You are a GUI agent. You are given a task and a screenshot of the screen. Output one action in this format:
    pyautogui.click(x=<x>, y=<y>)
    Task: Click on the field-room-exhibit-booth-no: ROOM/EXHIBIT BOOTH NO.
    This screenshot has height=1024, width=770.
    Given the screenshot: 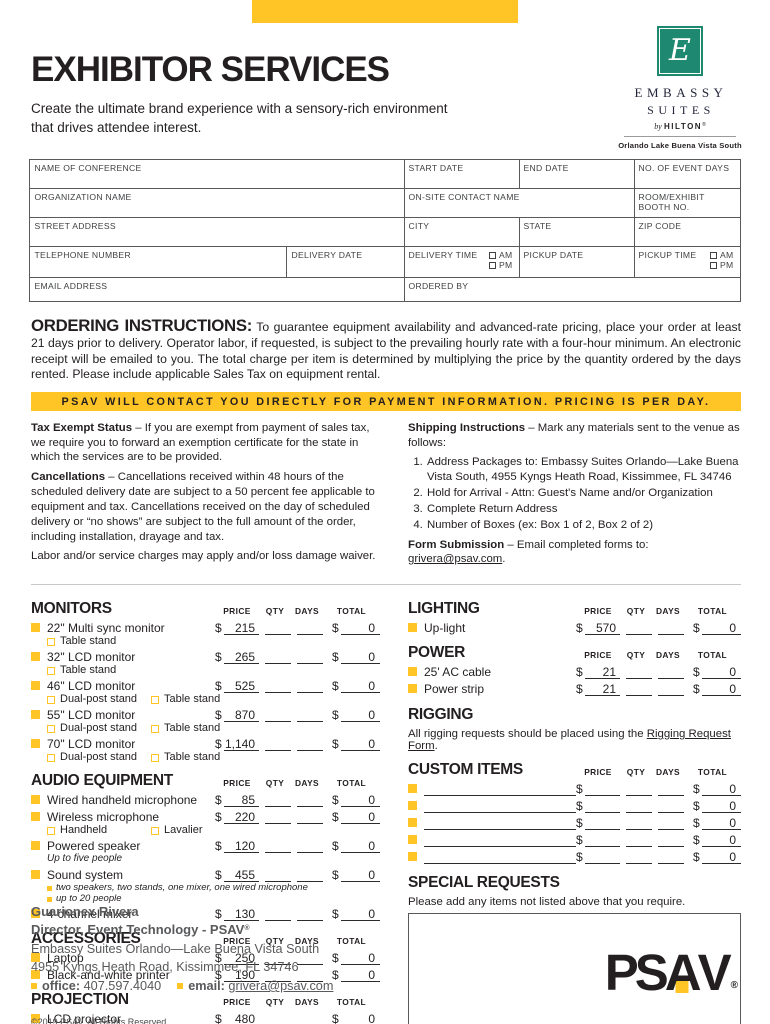 What is the action you would take?
    pyautogui.click(x=687, y=203)
    